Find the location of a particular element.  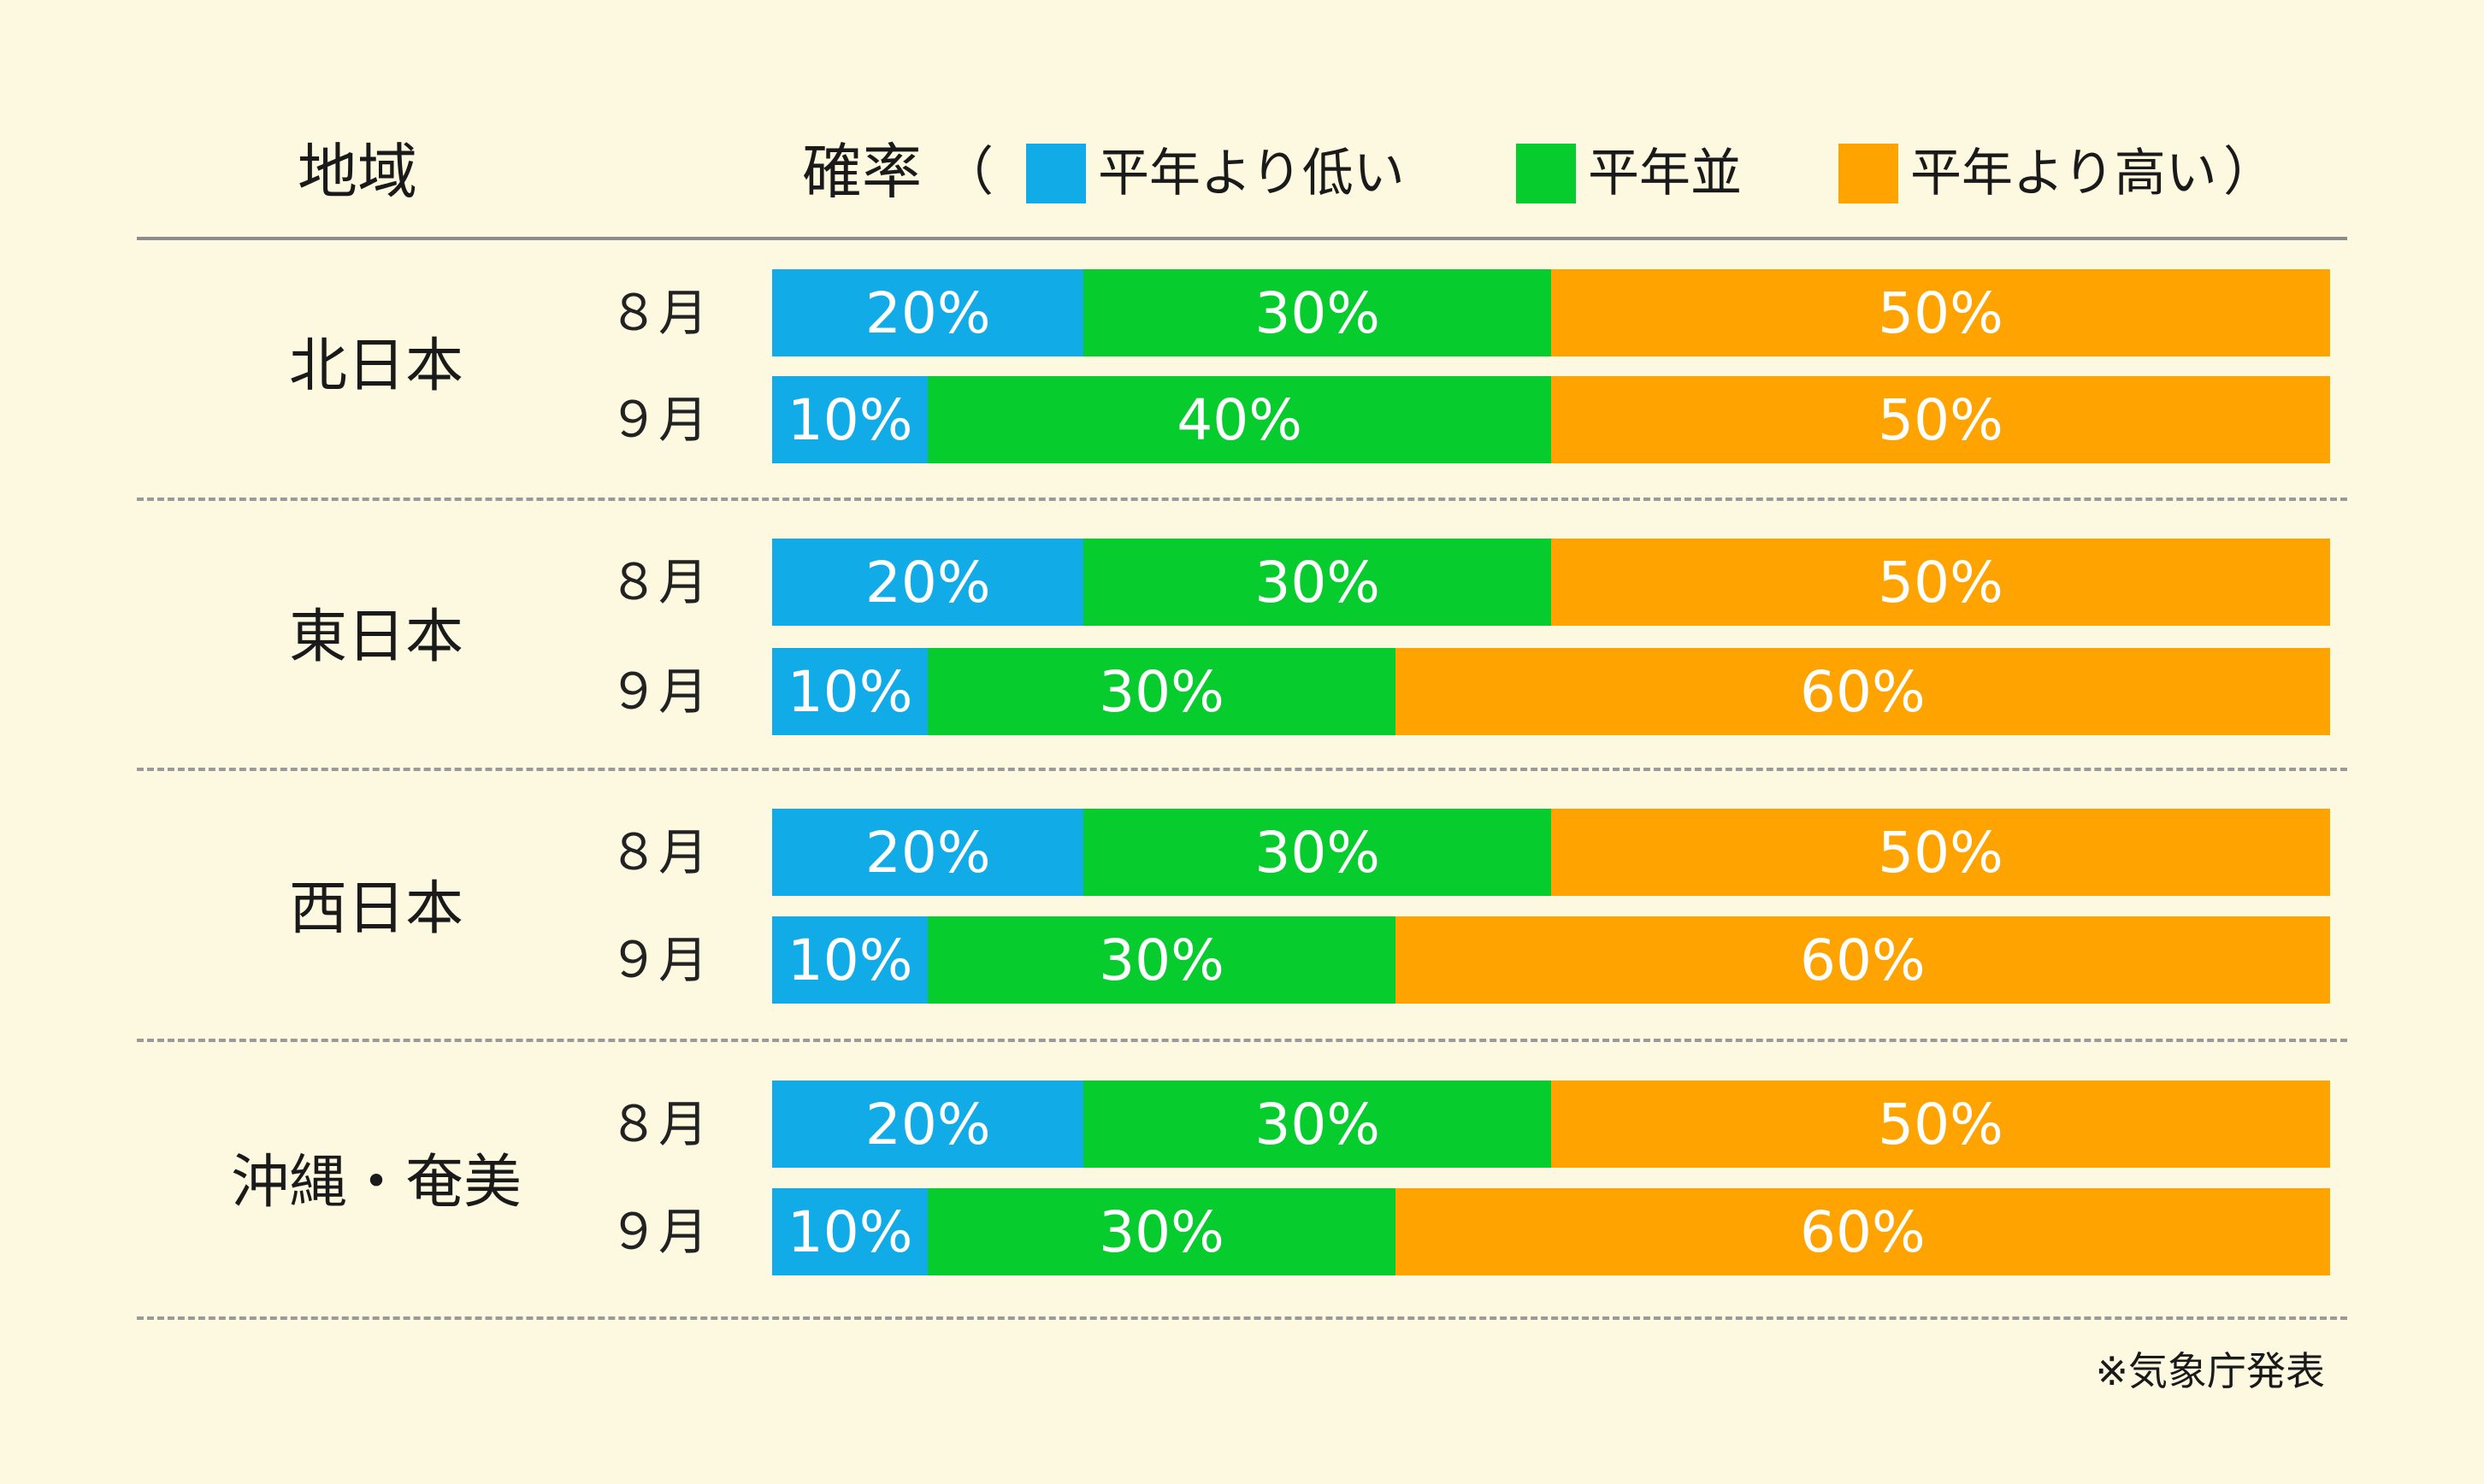

region-label: 西日本 is located at coordinates (375, 909).